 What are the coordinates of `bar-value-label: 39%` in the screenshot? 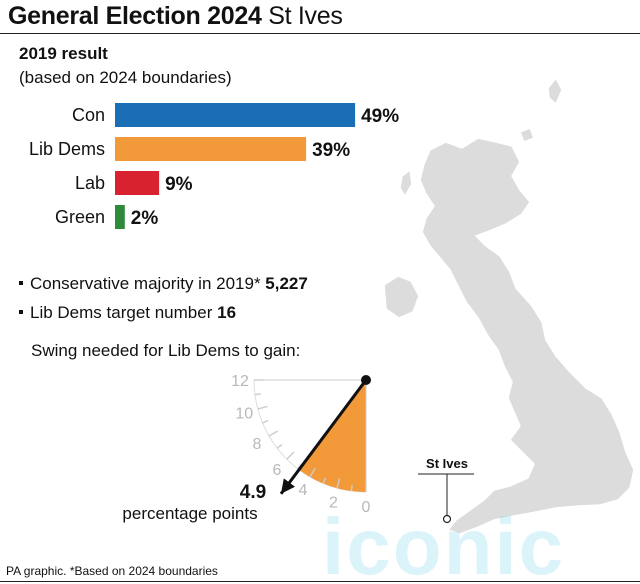 It's located at (331, 150).